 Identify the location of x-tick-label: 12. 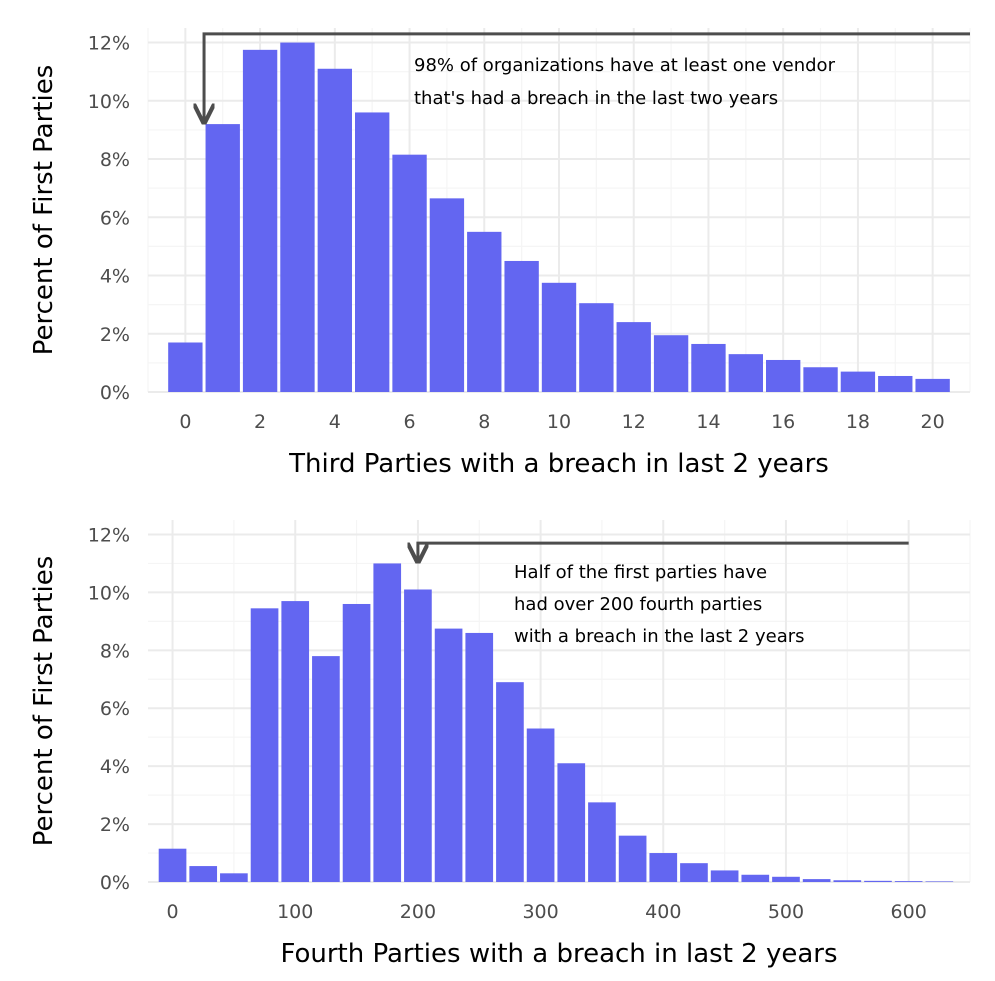
(634, 422).